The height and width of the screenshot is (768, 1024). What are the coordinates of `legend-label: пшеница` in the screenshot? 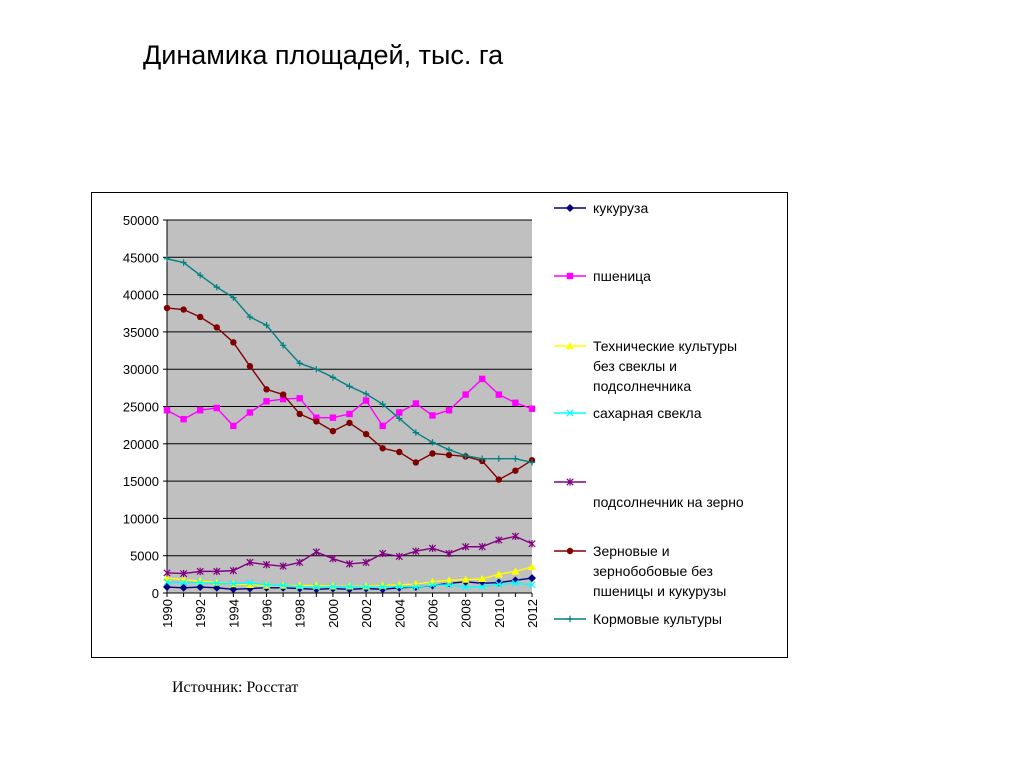 It's located at (622, 276).